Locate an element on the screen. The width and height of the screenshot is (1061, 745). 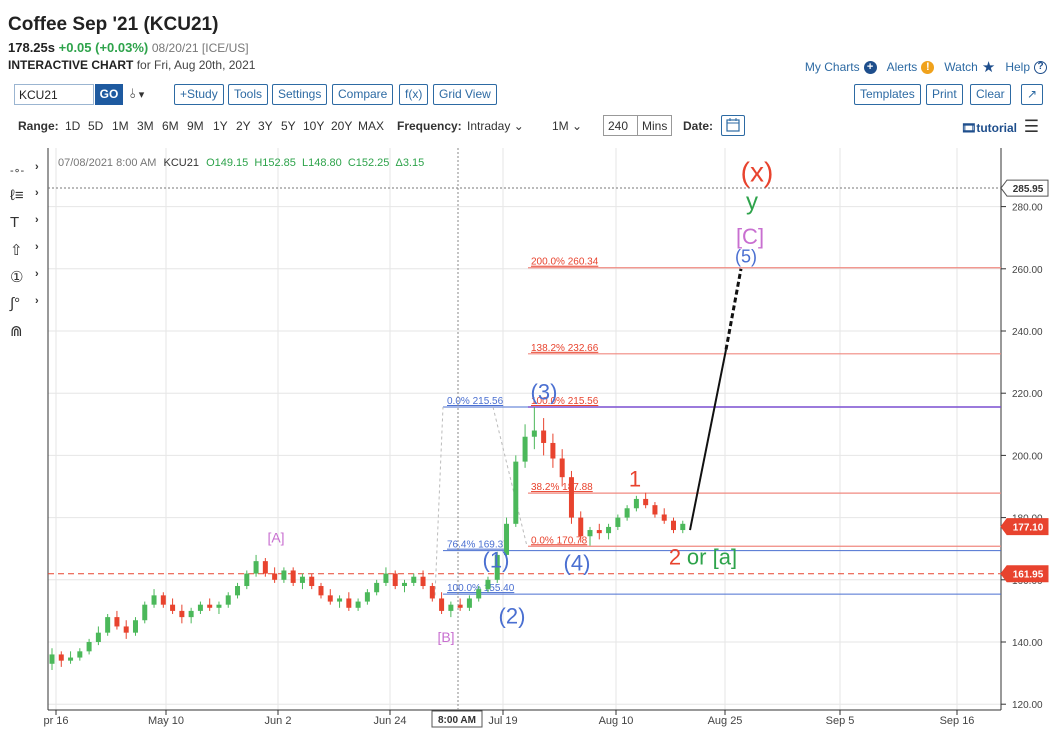
menu-icon: ☰ is located at coordinates (1031, 126).